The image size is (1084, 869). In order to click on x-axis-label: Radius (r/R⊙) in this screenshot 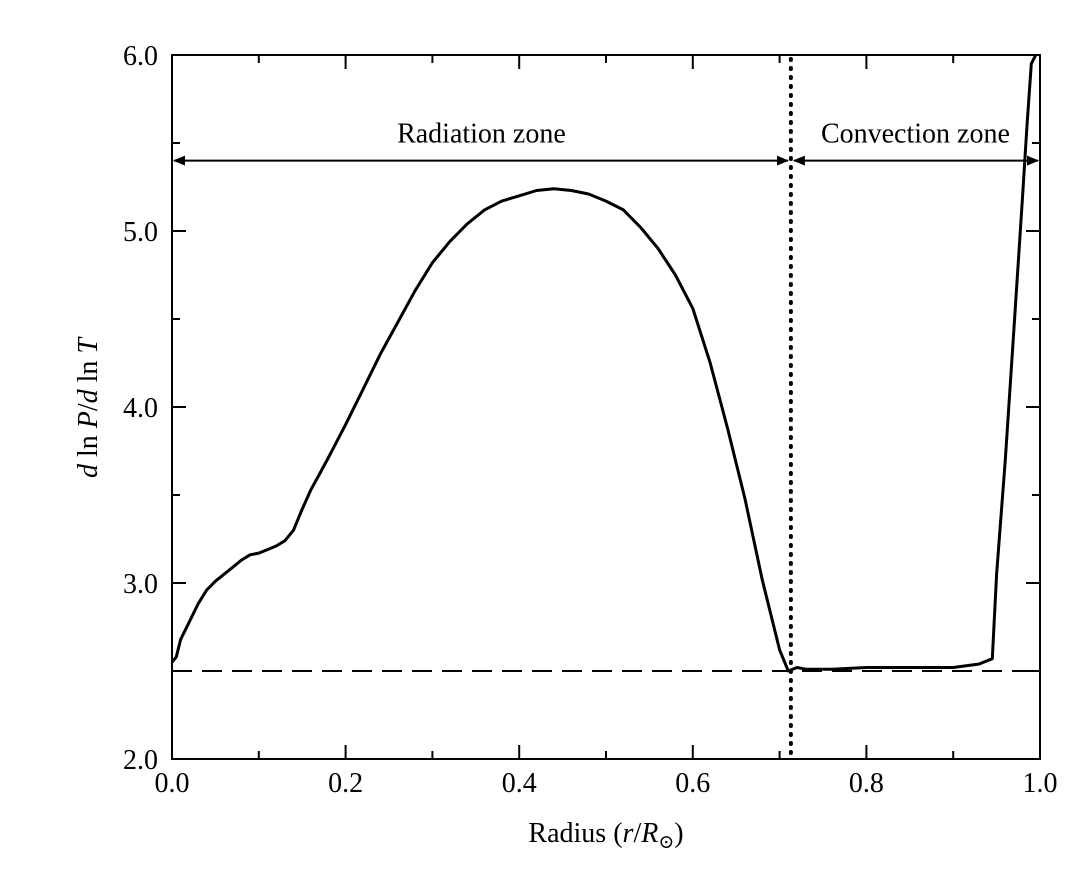, I will do `click(605, 835)`.